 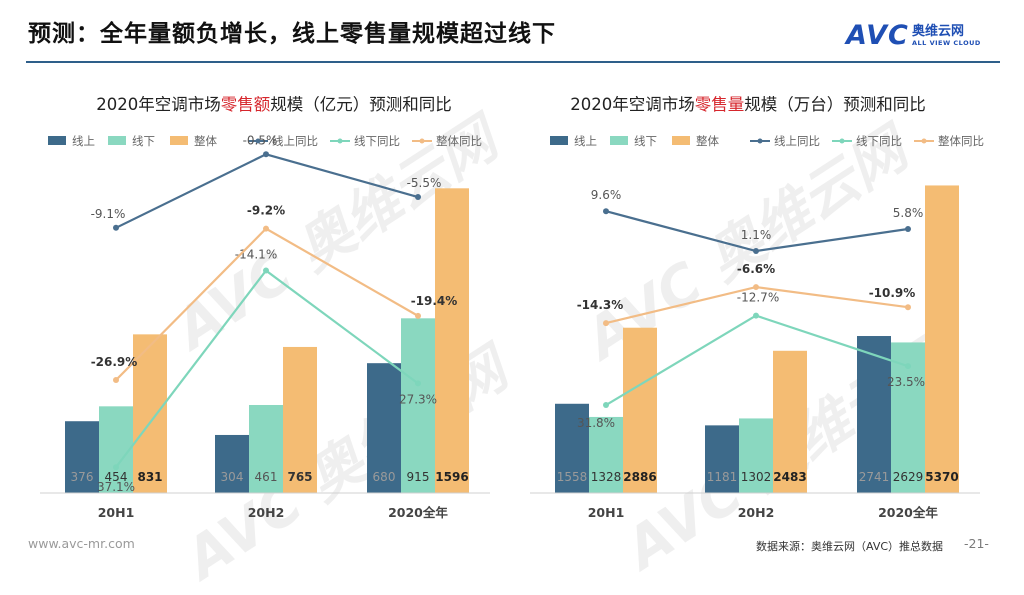 I want to click on line-data-label: -14.3%, so click(x=600, y=305).